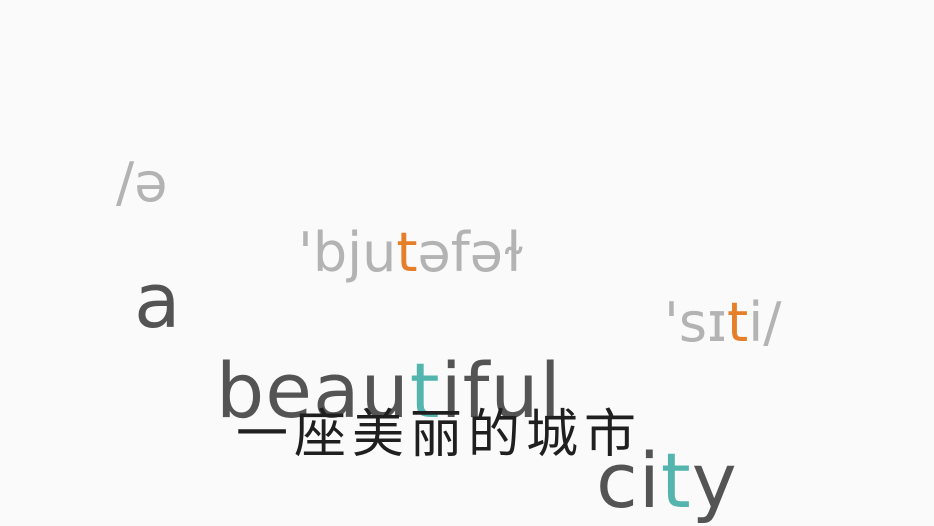  What do you see at coordinates (158, 300) in the screenshot?
I see `english-word-1: a` at bounding box center [158, 300].